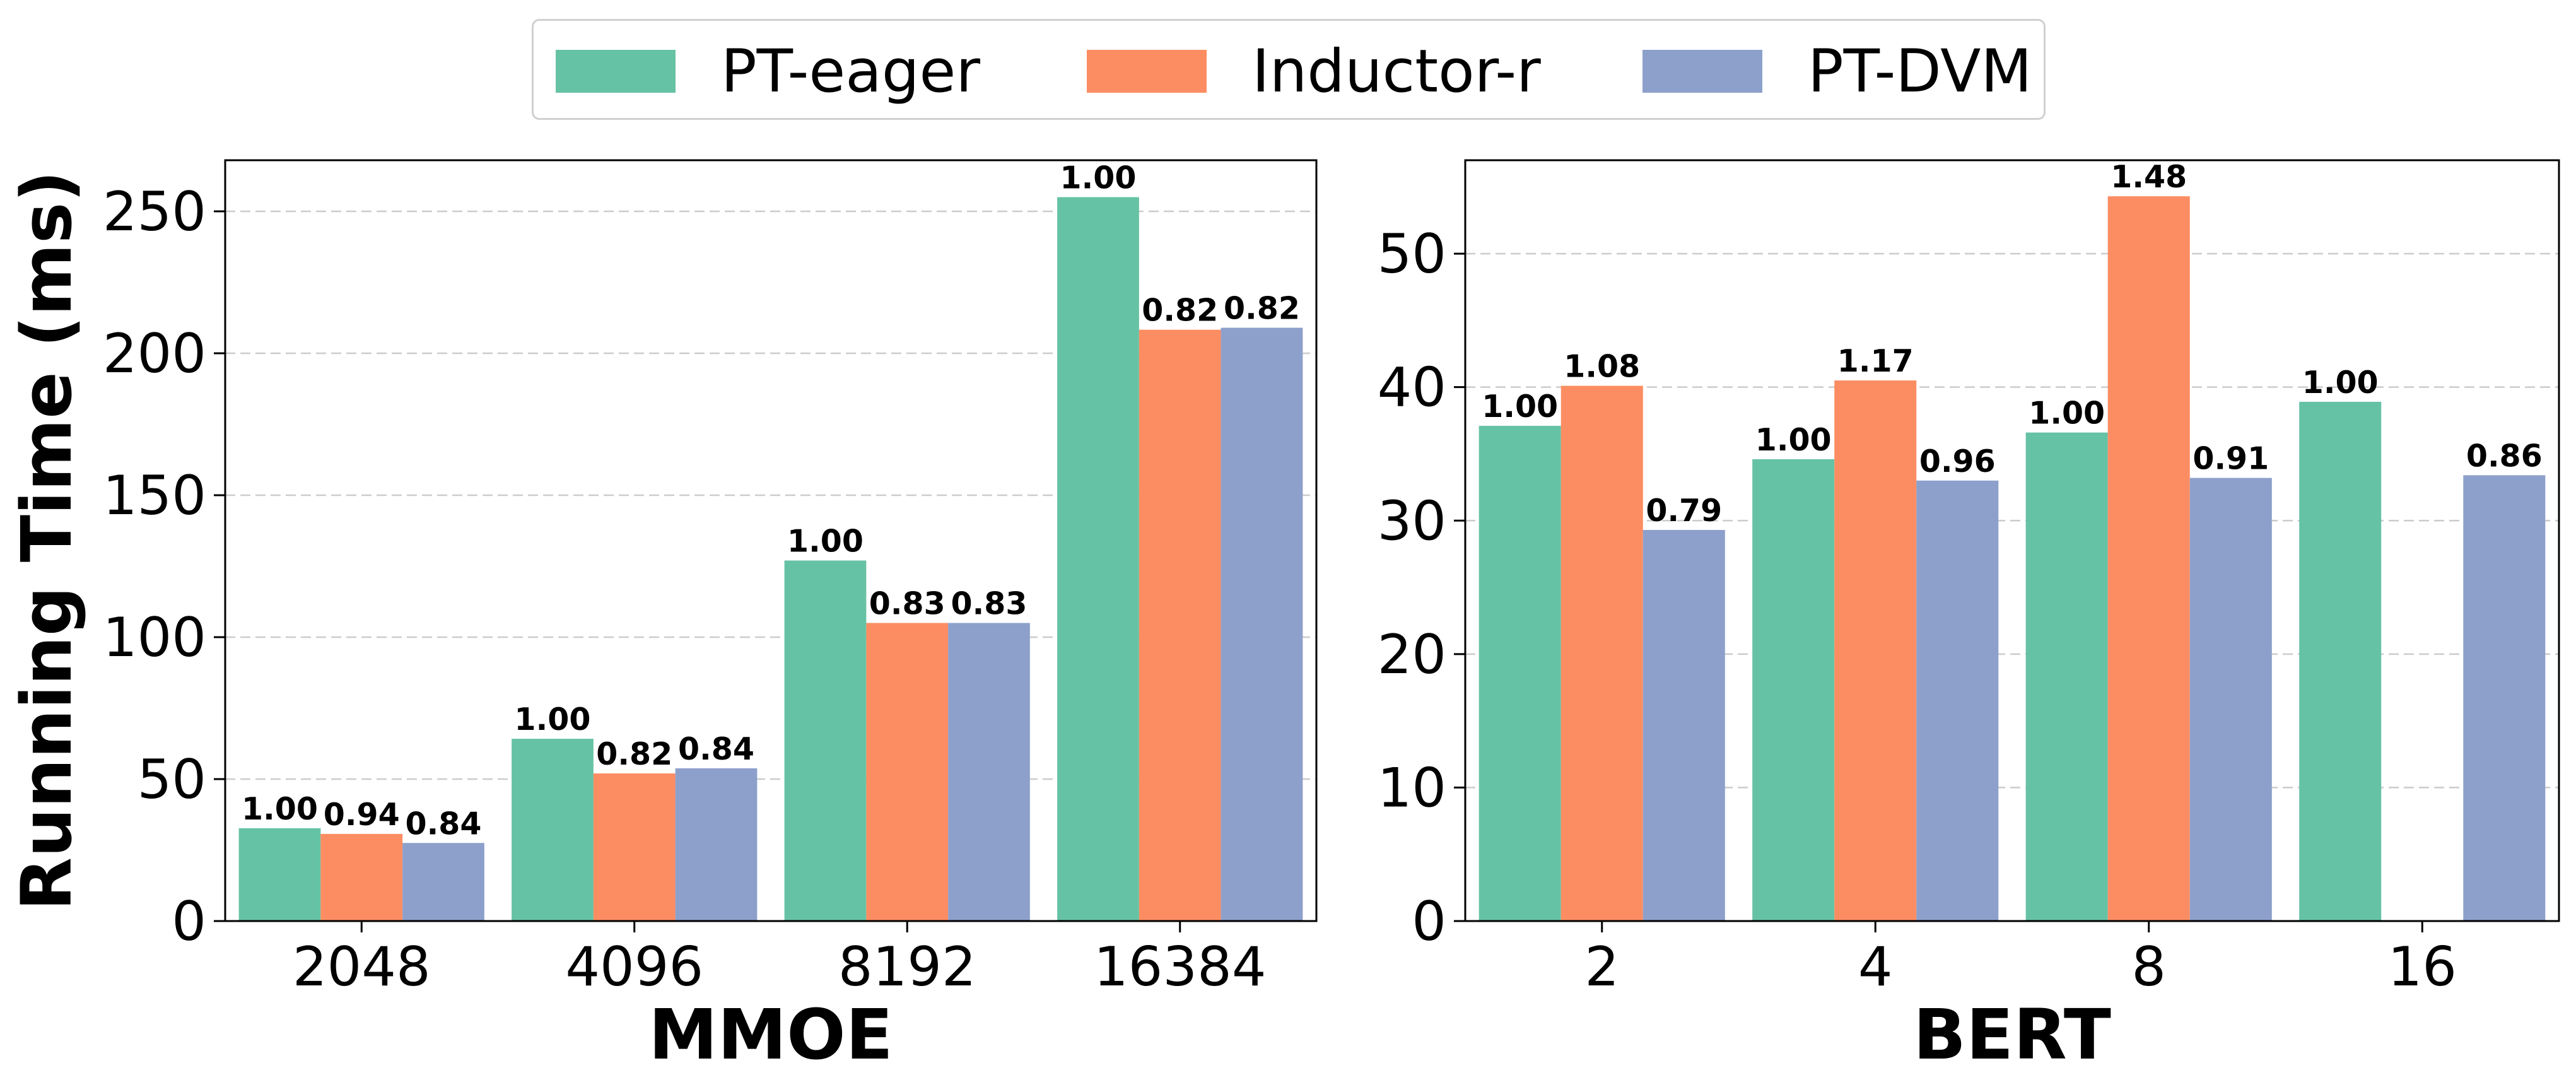 This screenshot has height=1092, width=2576. What do you see at coordinates (770, 1034) in the screenshot?
I see `mmoe-x-axis-title: MMOE` at bounding box center [770, 1034].